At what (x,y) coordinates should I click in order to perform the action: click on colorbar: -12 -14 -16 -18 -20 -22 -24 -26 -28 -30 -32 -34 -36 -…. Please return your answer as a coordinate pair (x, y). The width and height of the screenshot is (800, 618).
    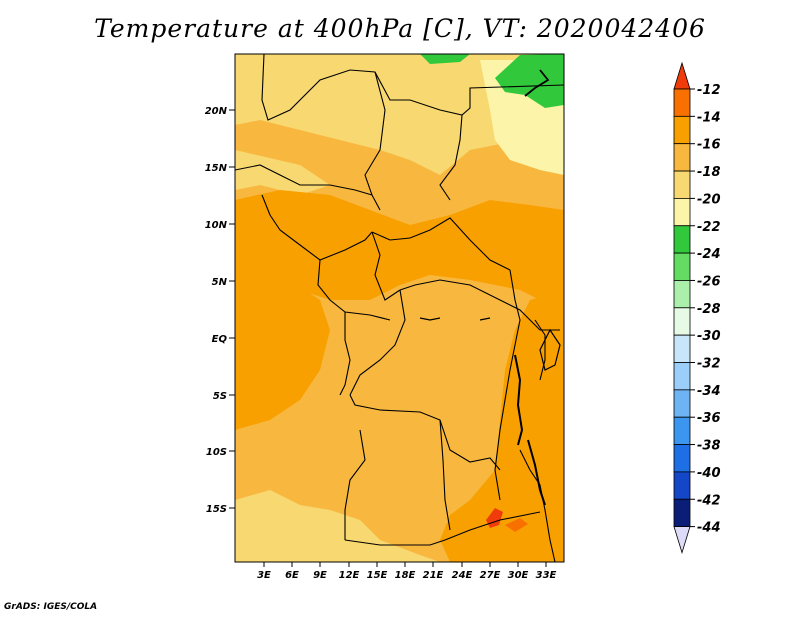
    Looking at the image, I should click on (697, 307).